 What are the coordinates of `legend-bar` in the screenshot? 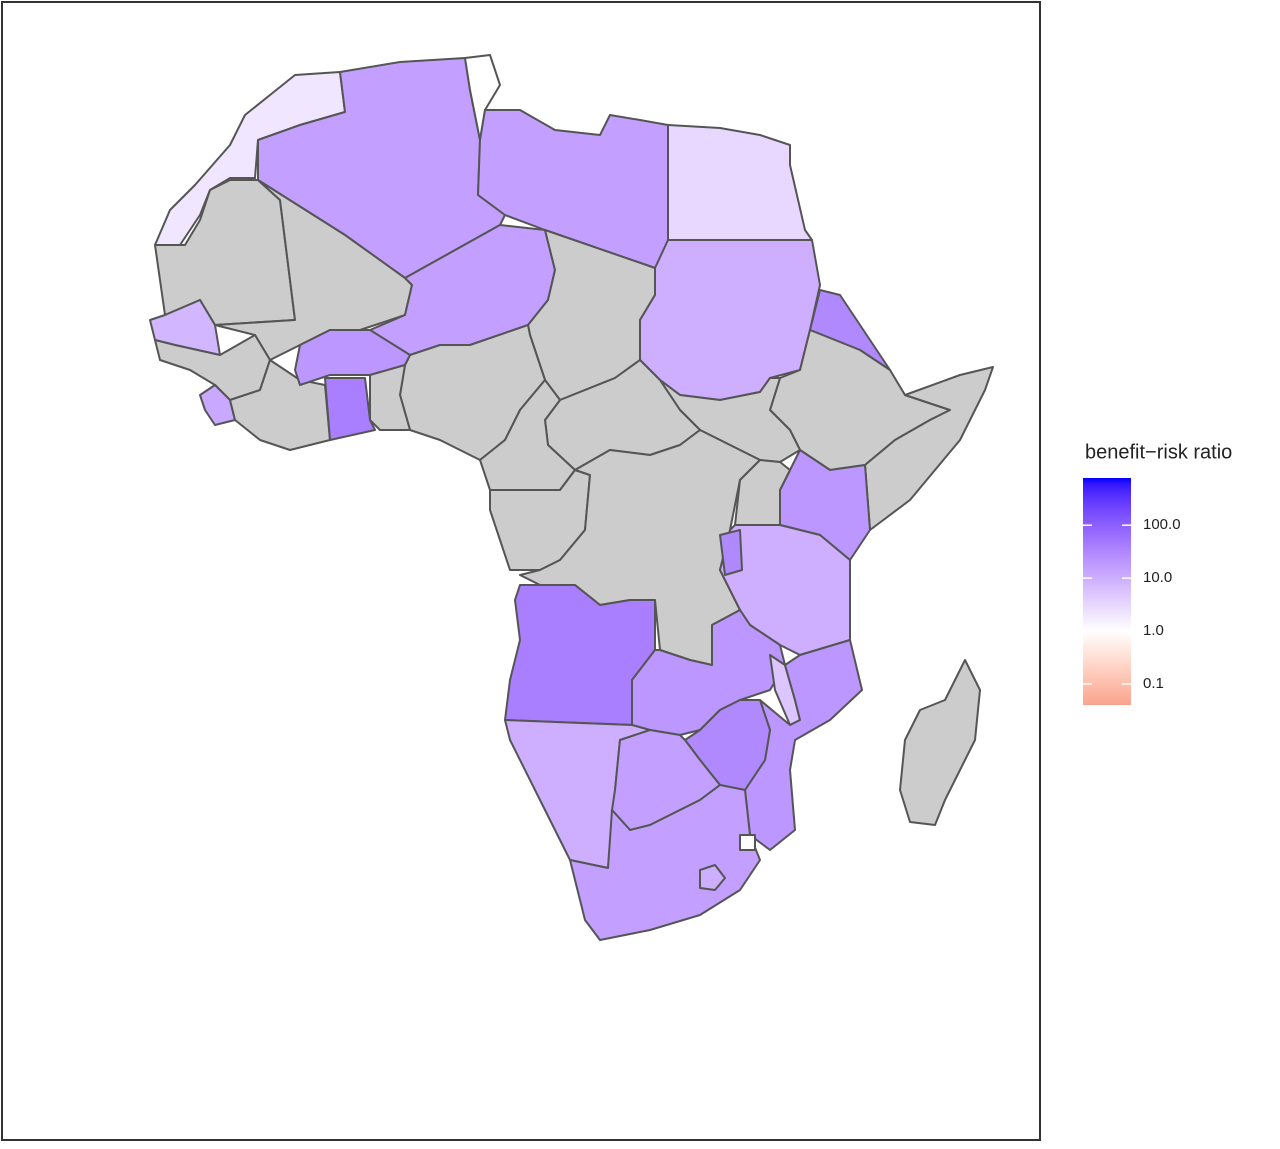 It's located at (1107, 591).